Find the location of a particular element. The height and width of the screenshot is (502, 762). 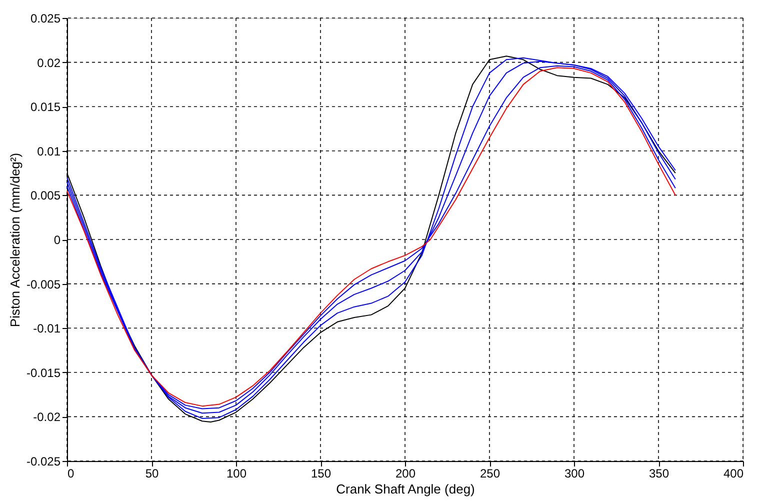

x-tick-label: 350 is located at coordinates (659, 473).